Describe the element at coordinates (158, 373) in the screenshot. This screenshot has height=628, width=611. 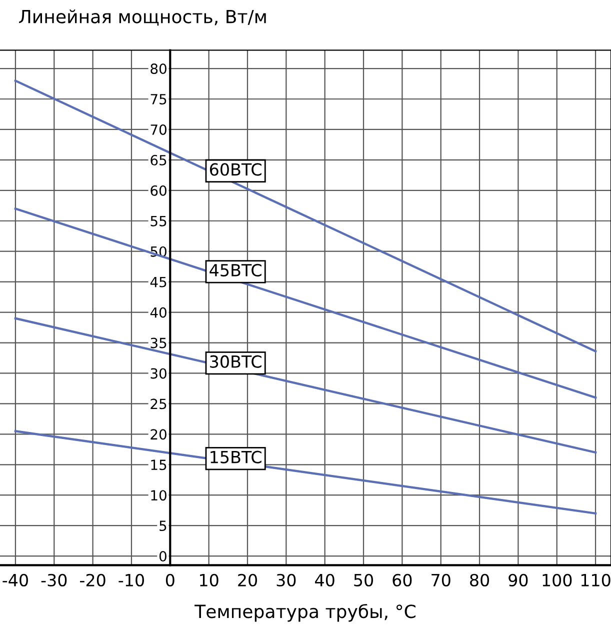
I see `y-tick-label: 30` at that location.